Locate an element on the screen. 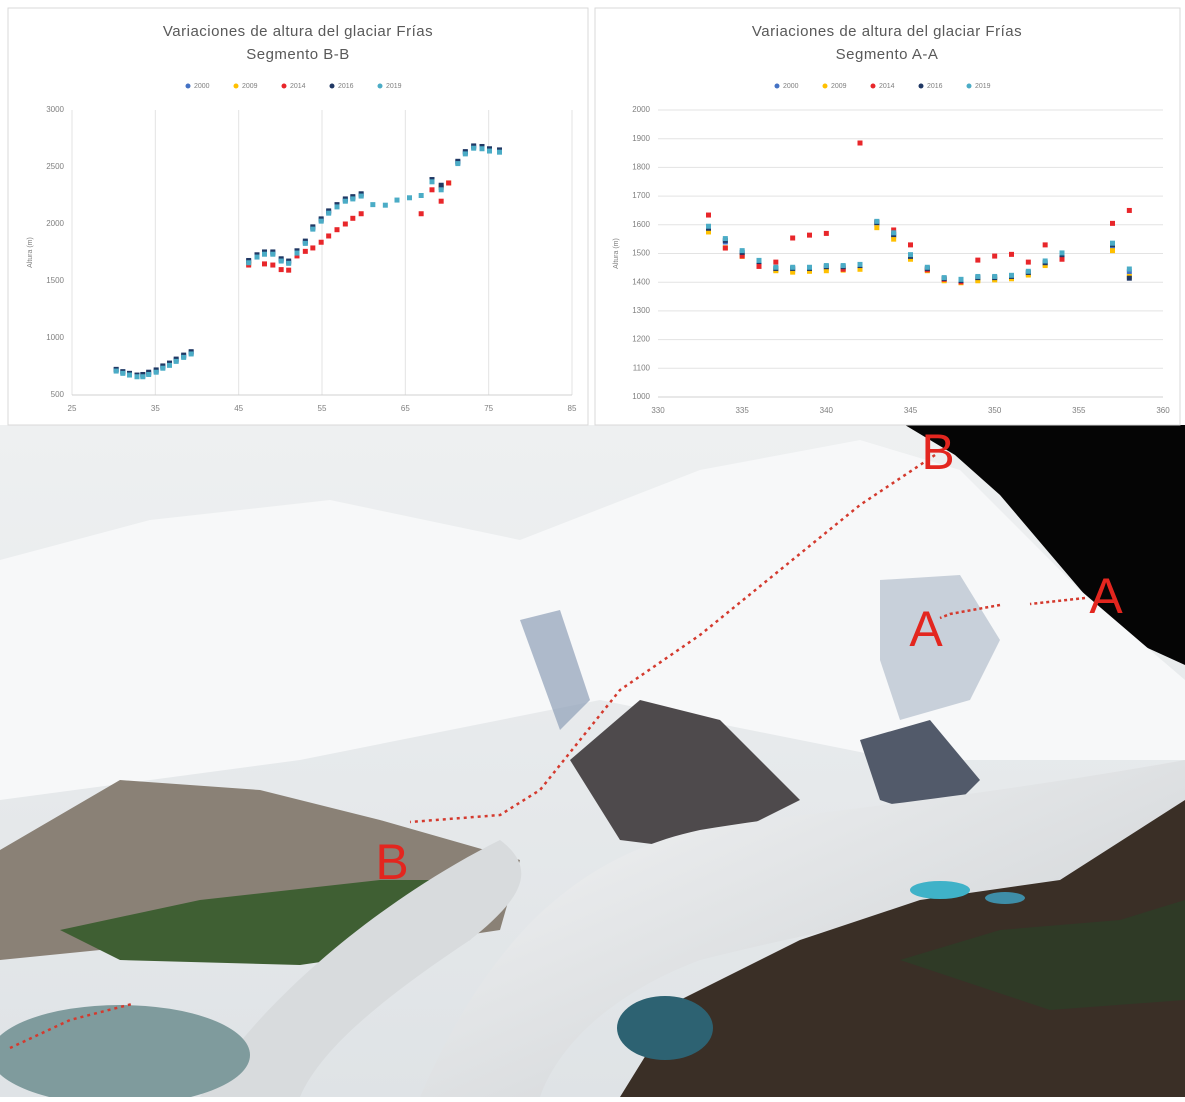  y-tick-label: 1400 is located at coordinates (641, 281).